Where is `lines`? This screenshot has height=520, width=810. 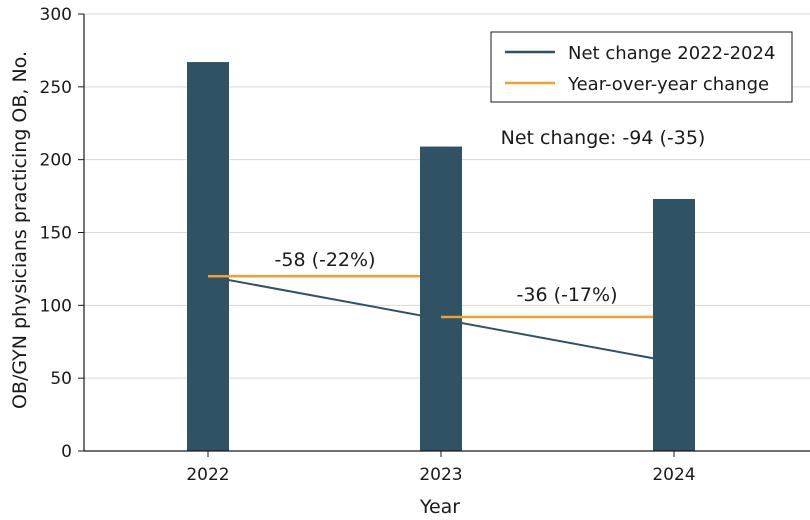
lines is located at coordinates (441, 319).